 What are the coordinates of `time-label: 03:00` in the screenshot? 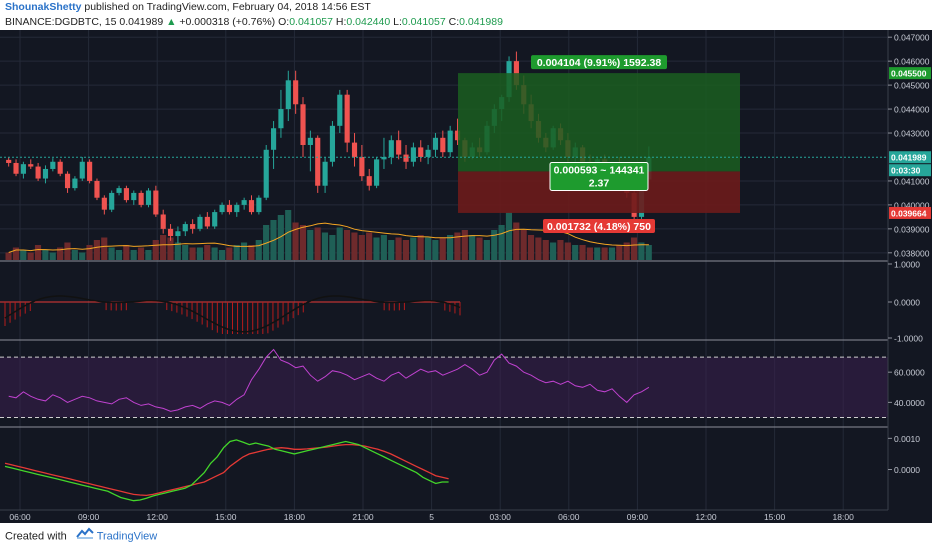 It's located at (501, 517).